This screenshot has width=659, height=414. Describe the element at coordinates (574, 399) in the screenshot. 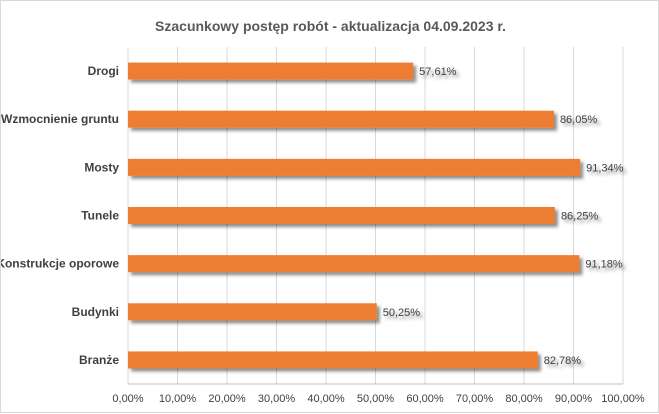

I see `x-tick-label-9: 90,00%` at that location.